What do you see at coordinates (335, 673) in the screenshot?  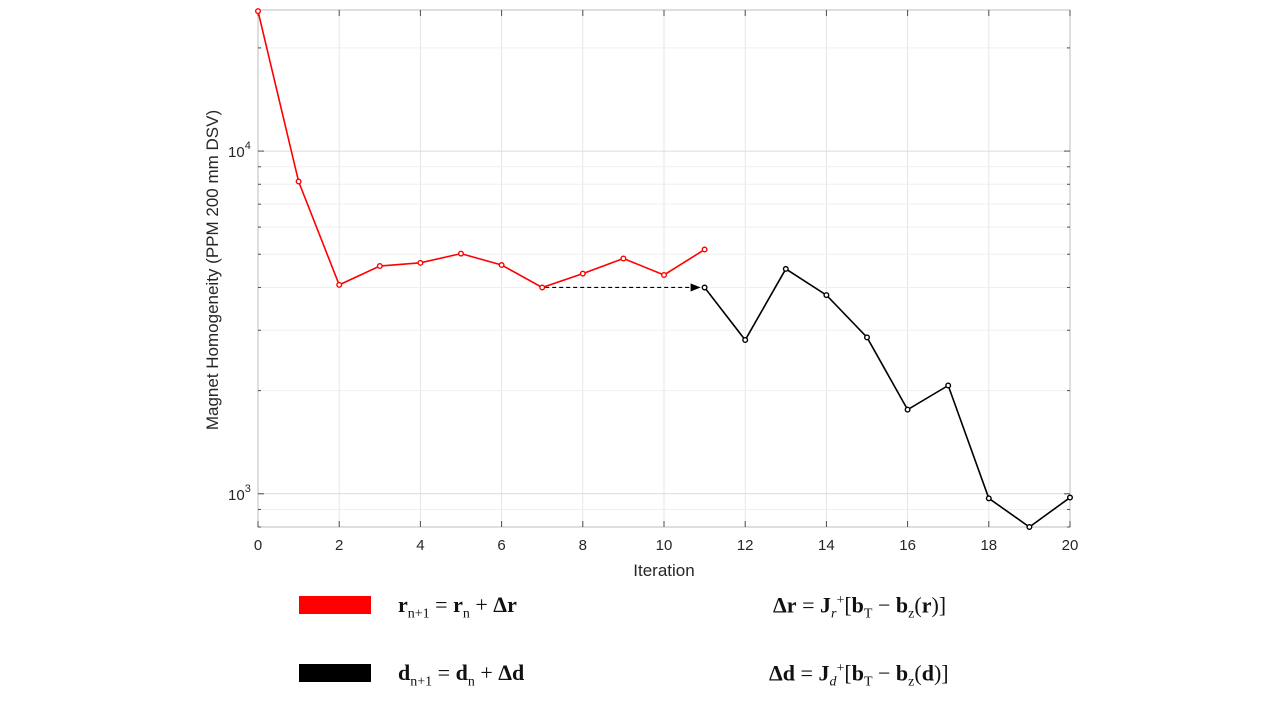 I see `legend-swatch-black` at bounding box center [335, 673].